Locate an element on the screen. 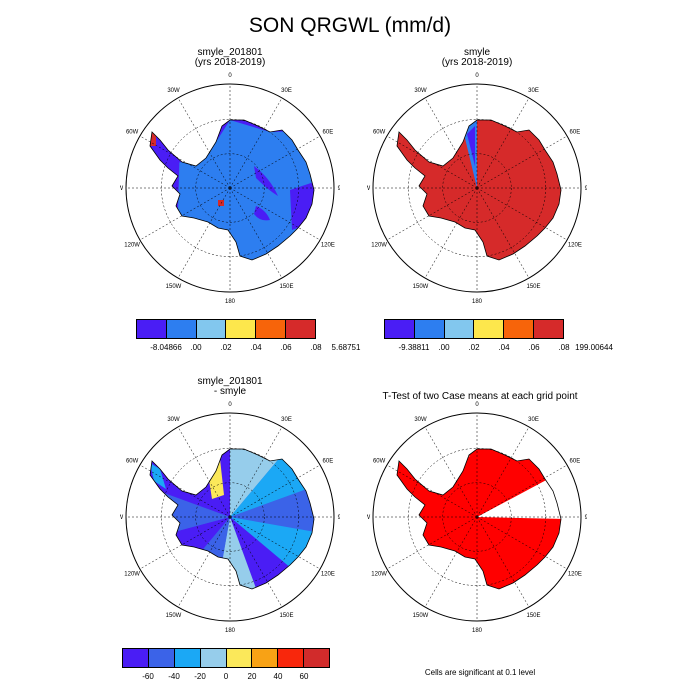 This screenshot has width=700, height=700. polar-map-3: 0 30E 60E 90E 120E 150E 180 150W 120W 90W 60W 30W is located at coordinates (230, 518).